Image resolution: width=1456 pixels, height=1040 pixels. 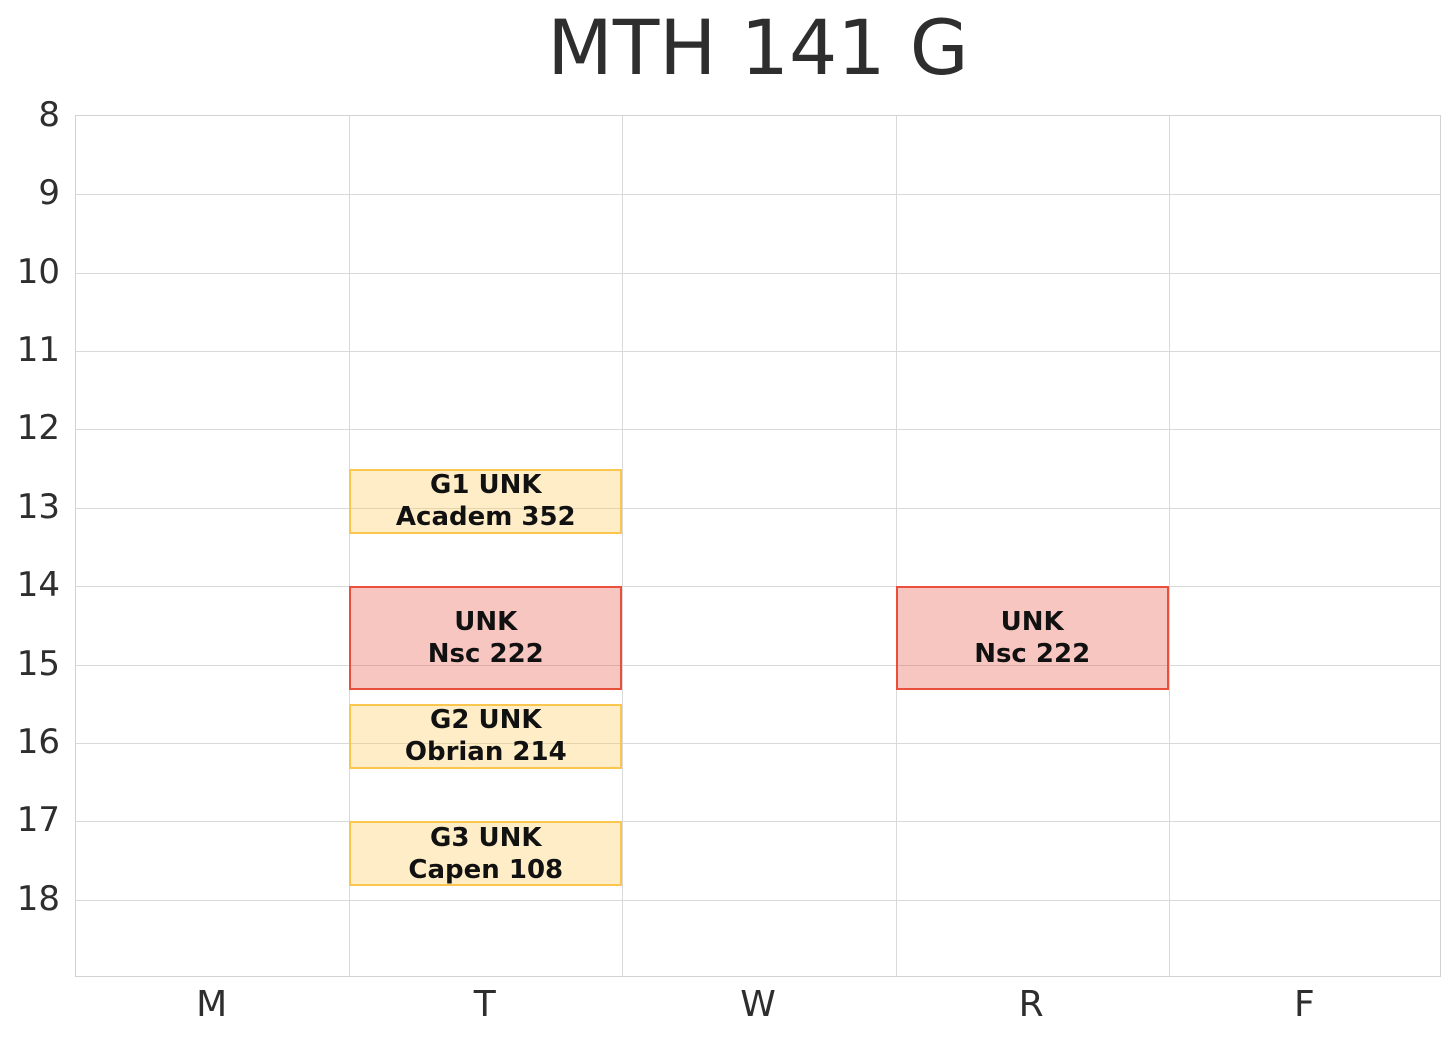 What do you see at coordinates (486, 869) in the screenshot?
I see `event-location: Capen 108` at bounding box center [486, 869].